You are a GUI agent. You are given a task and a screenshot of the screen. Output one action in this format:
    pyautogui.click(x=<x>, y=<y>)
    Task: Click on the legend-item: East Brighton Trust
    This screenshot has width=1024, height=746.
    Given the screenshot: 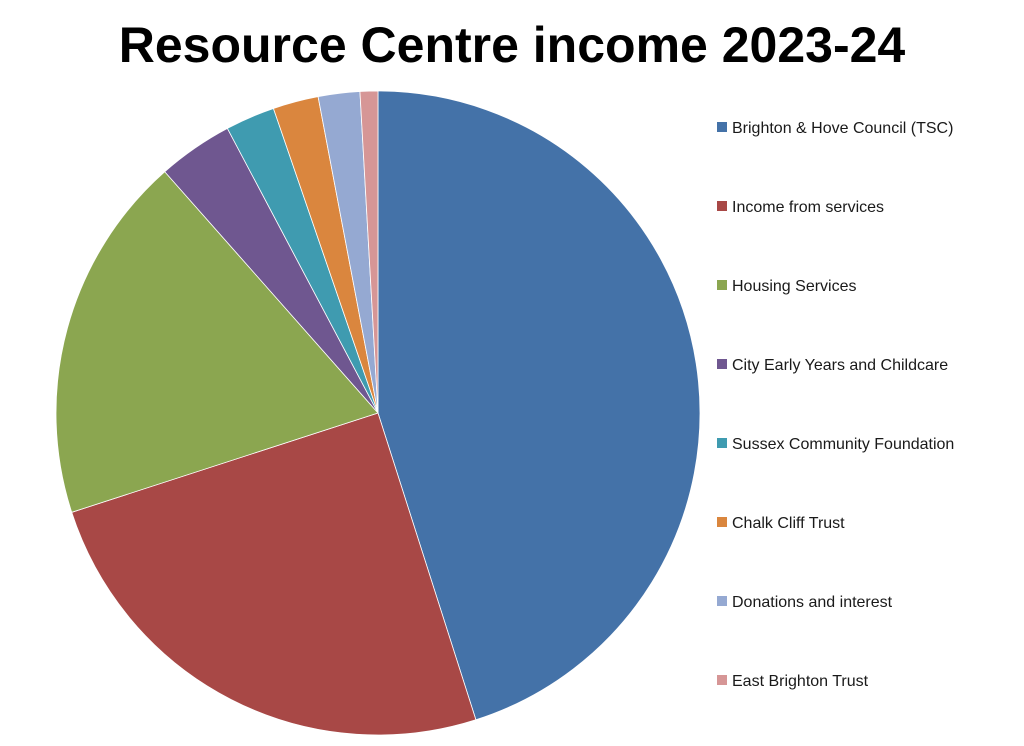 What is the action you would take?
    pyautogui.click(x=793, y=681)
    